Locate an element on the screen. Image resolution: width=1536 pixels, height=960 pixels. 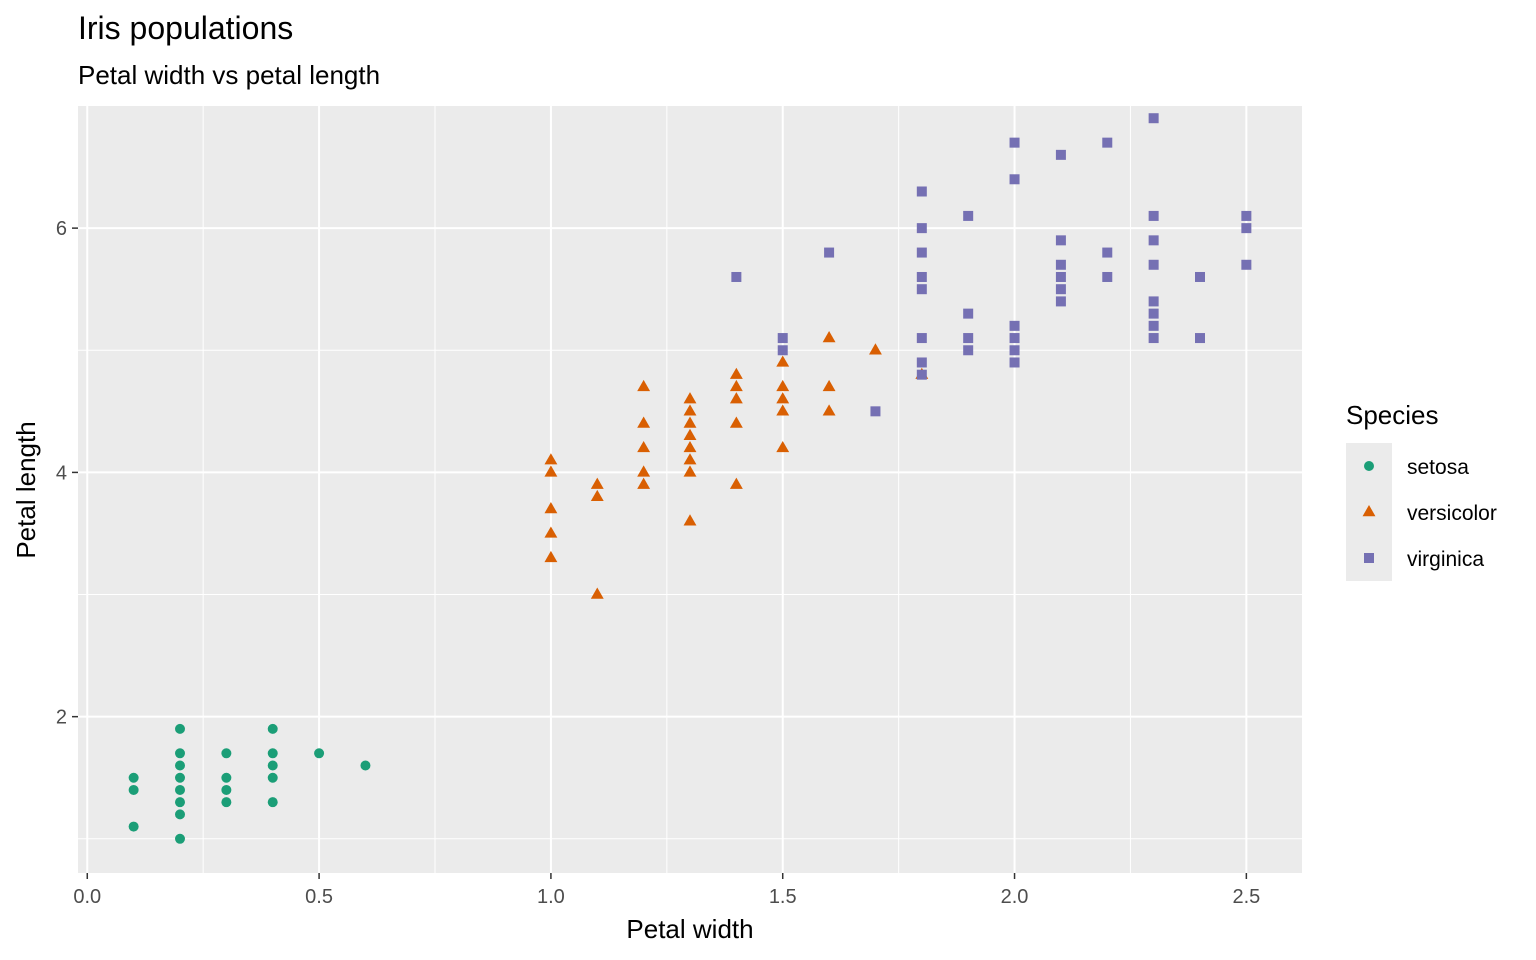
legend: Species setosa versicolor virginica is located at coordinates (1421, 490).